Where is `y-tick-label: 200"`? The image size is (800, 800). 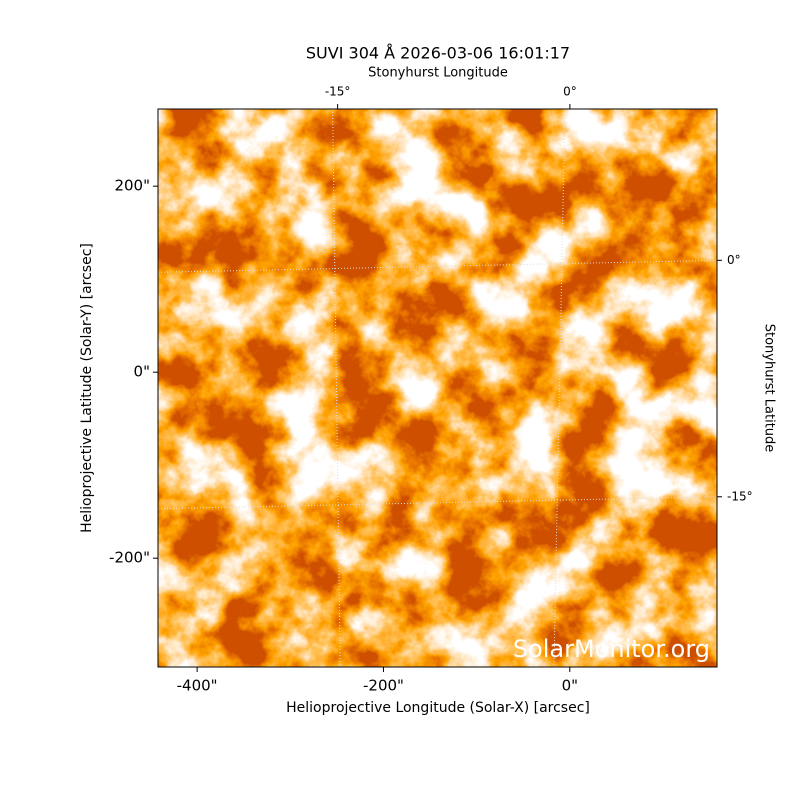
y-tick-label: 200" is located at coordinates (132, 186).